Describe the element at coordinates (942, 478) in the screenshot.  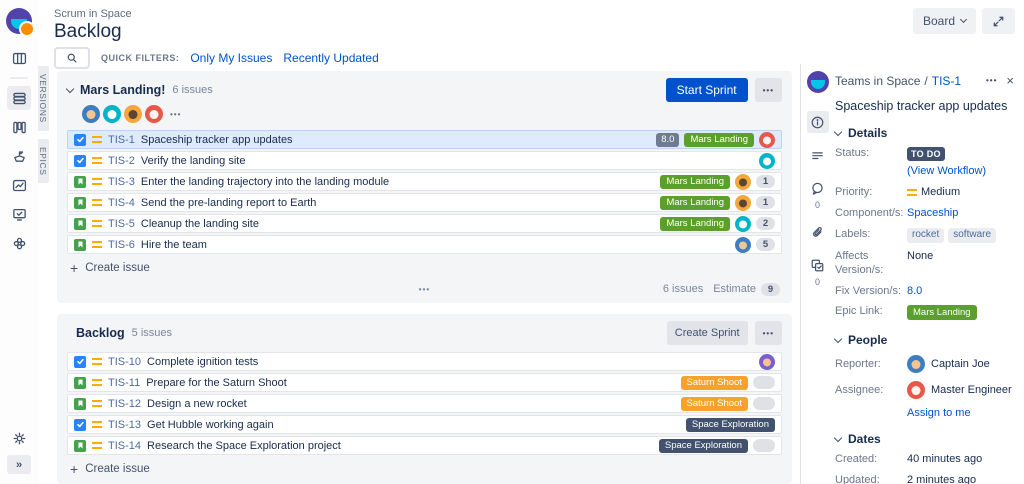
I see `updated-value: 2 minutes ago` at that location.